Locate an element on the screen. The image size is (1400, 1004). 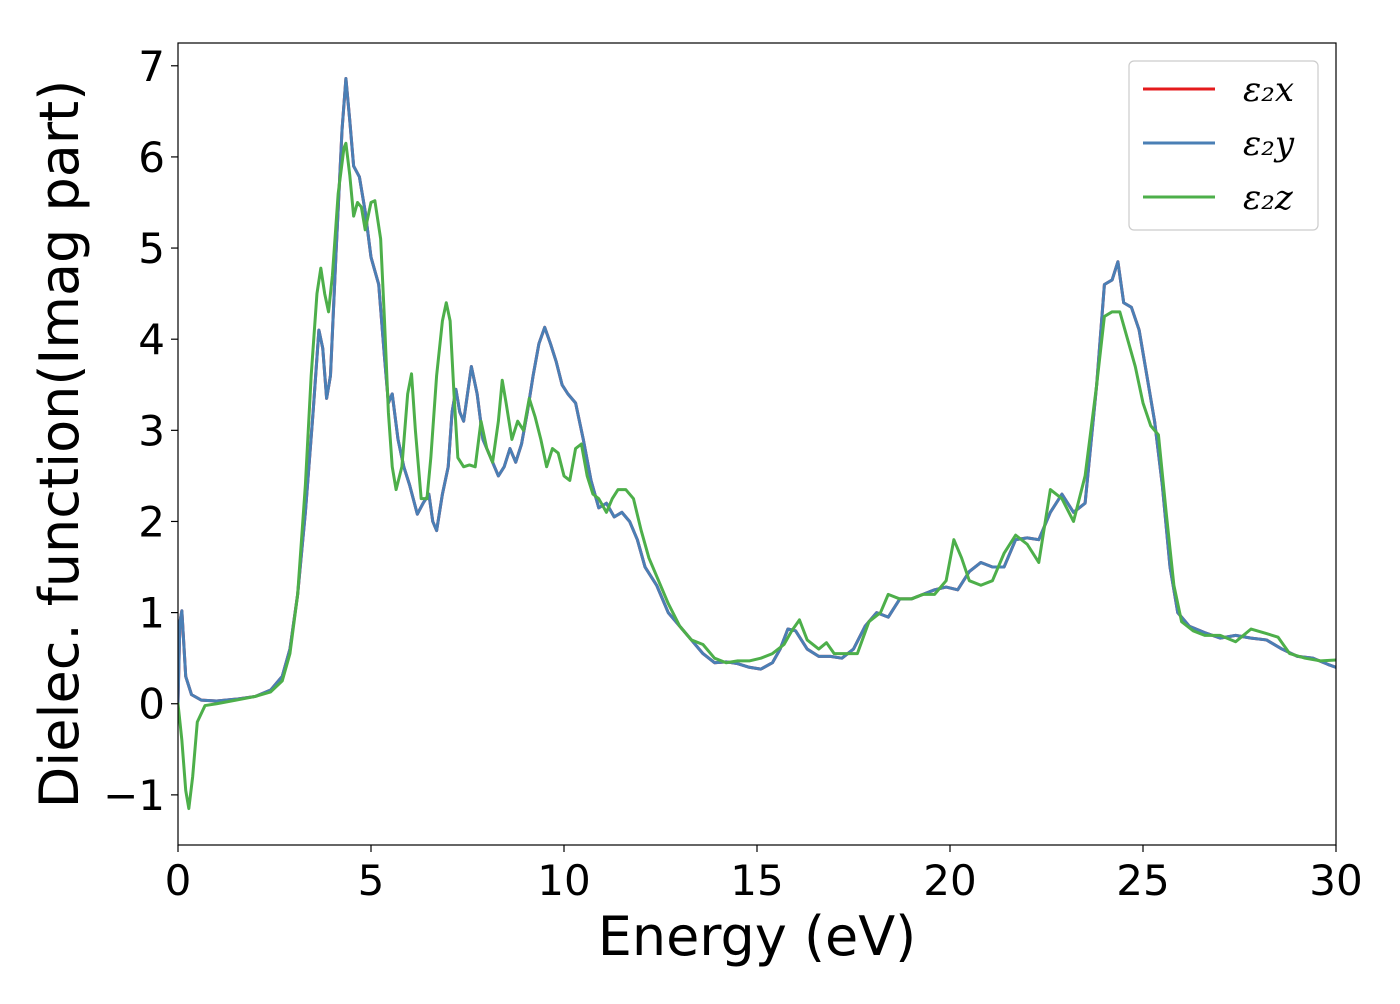
legend-label: ε₂y is located at coordinates (1269, 144).